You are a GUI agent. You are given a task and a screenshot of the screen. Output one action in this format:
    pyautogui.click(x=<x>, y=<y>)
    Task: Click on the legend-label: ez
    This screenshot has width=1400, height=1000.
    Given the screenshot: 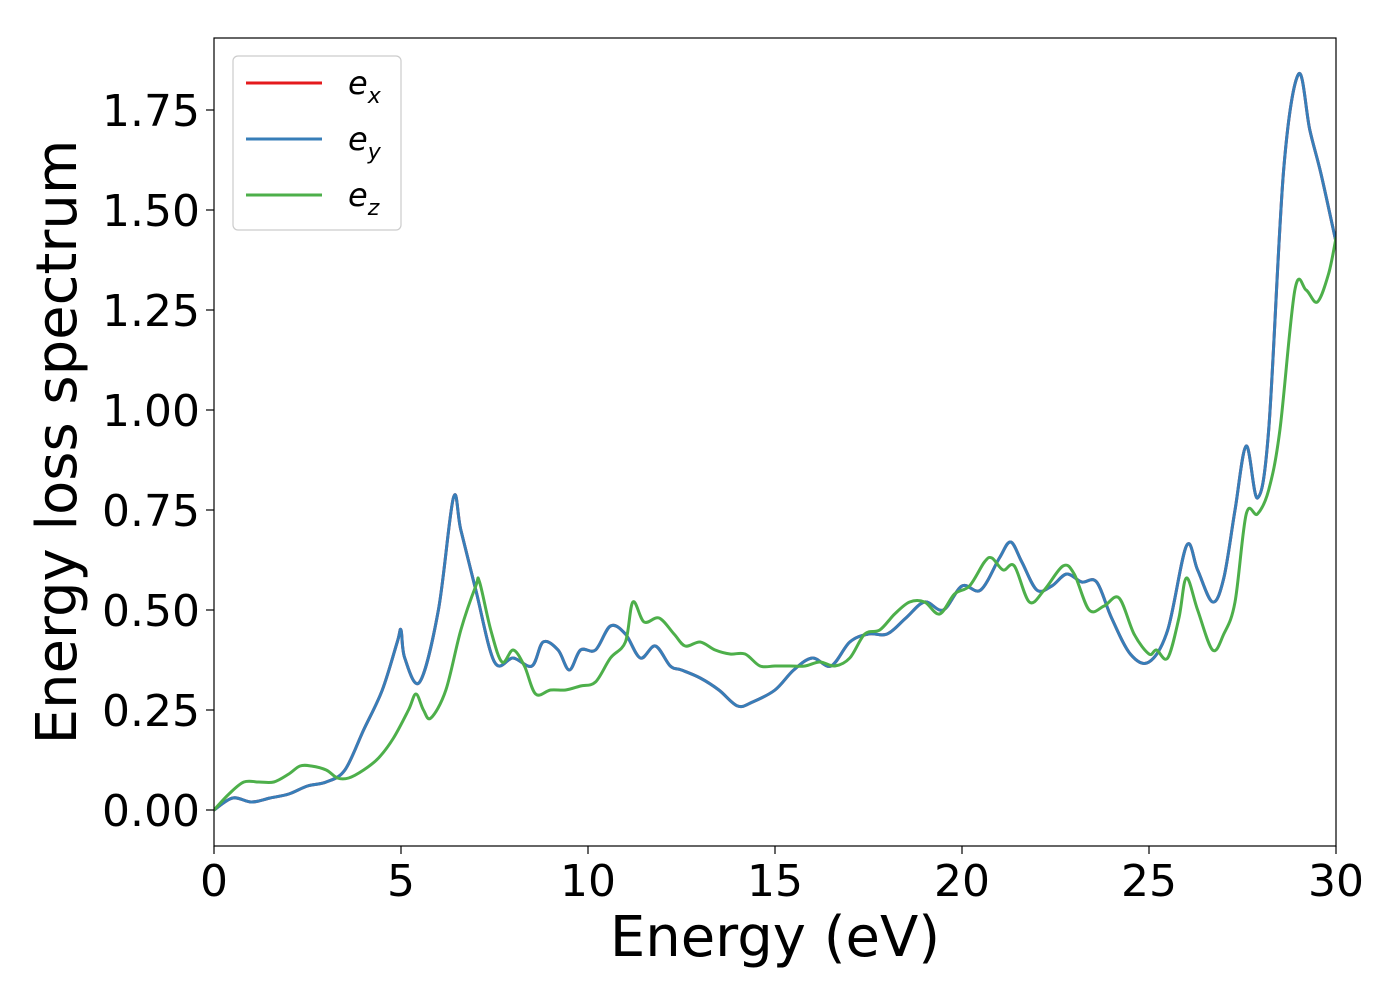 What is the action you would take?
    pyautogui.click(x=364, y=198)
    